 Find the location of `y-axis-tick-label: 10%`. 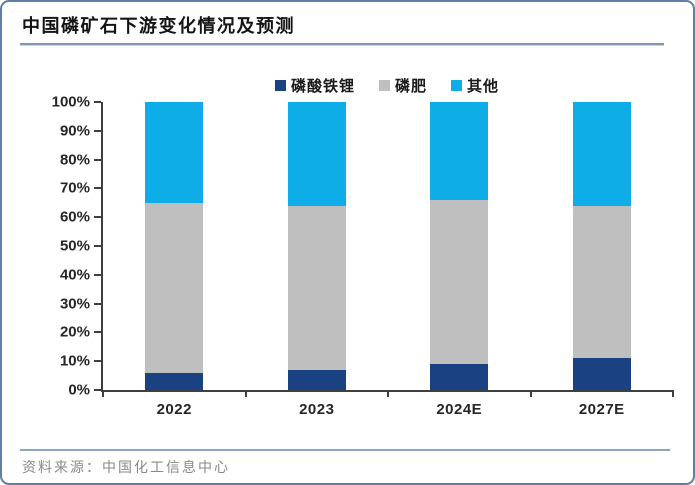

y-axis-tick-label: 10% is located at coordinates (74, 361).